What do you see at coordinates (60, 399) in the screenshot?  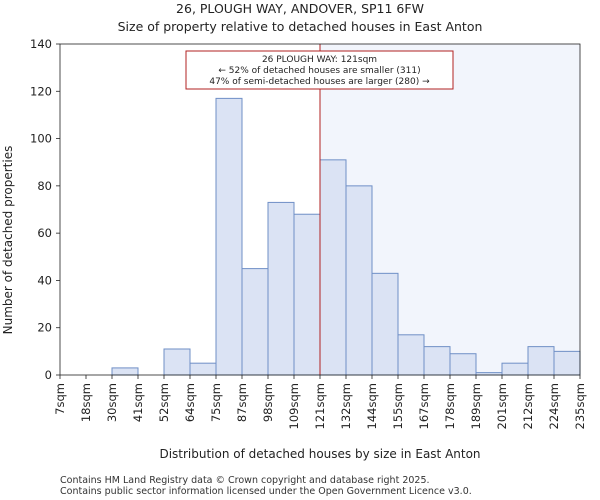 I see `x-tick-label: 7sqm` at bounding box center [60, 399].